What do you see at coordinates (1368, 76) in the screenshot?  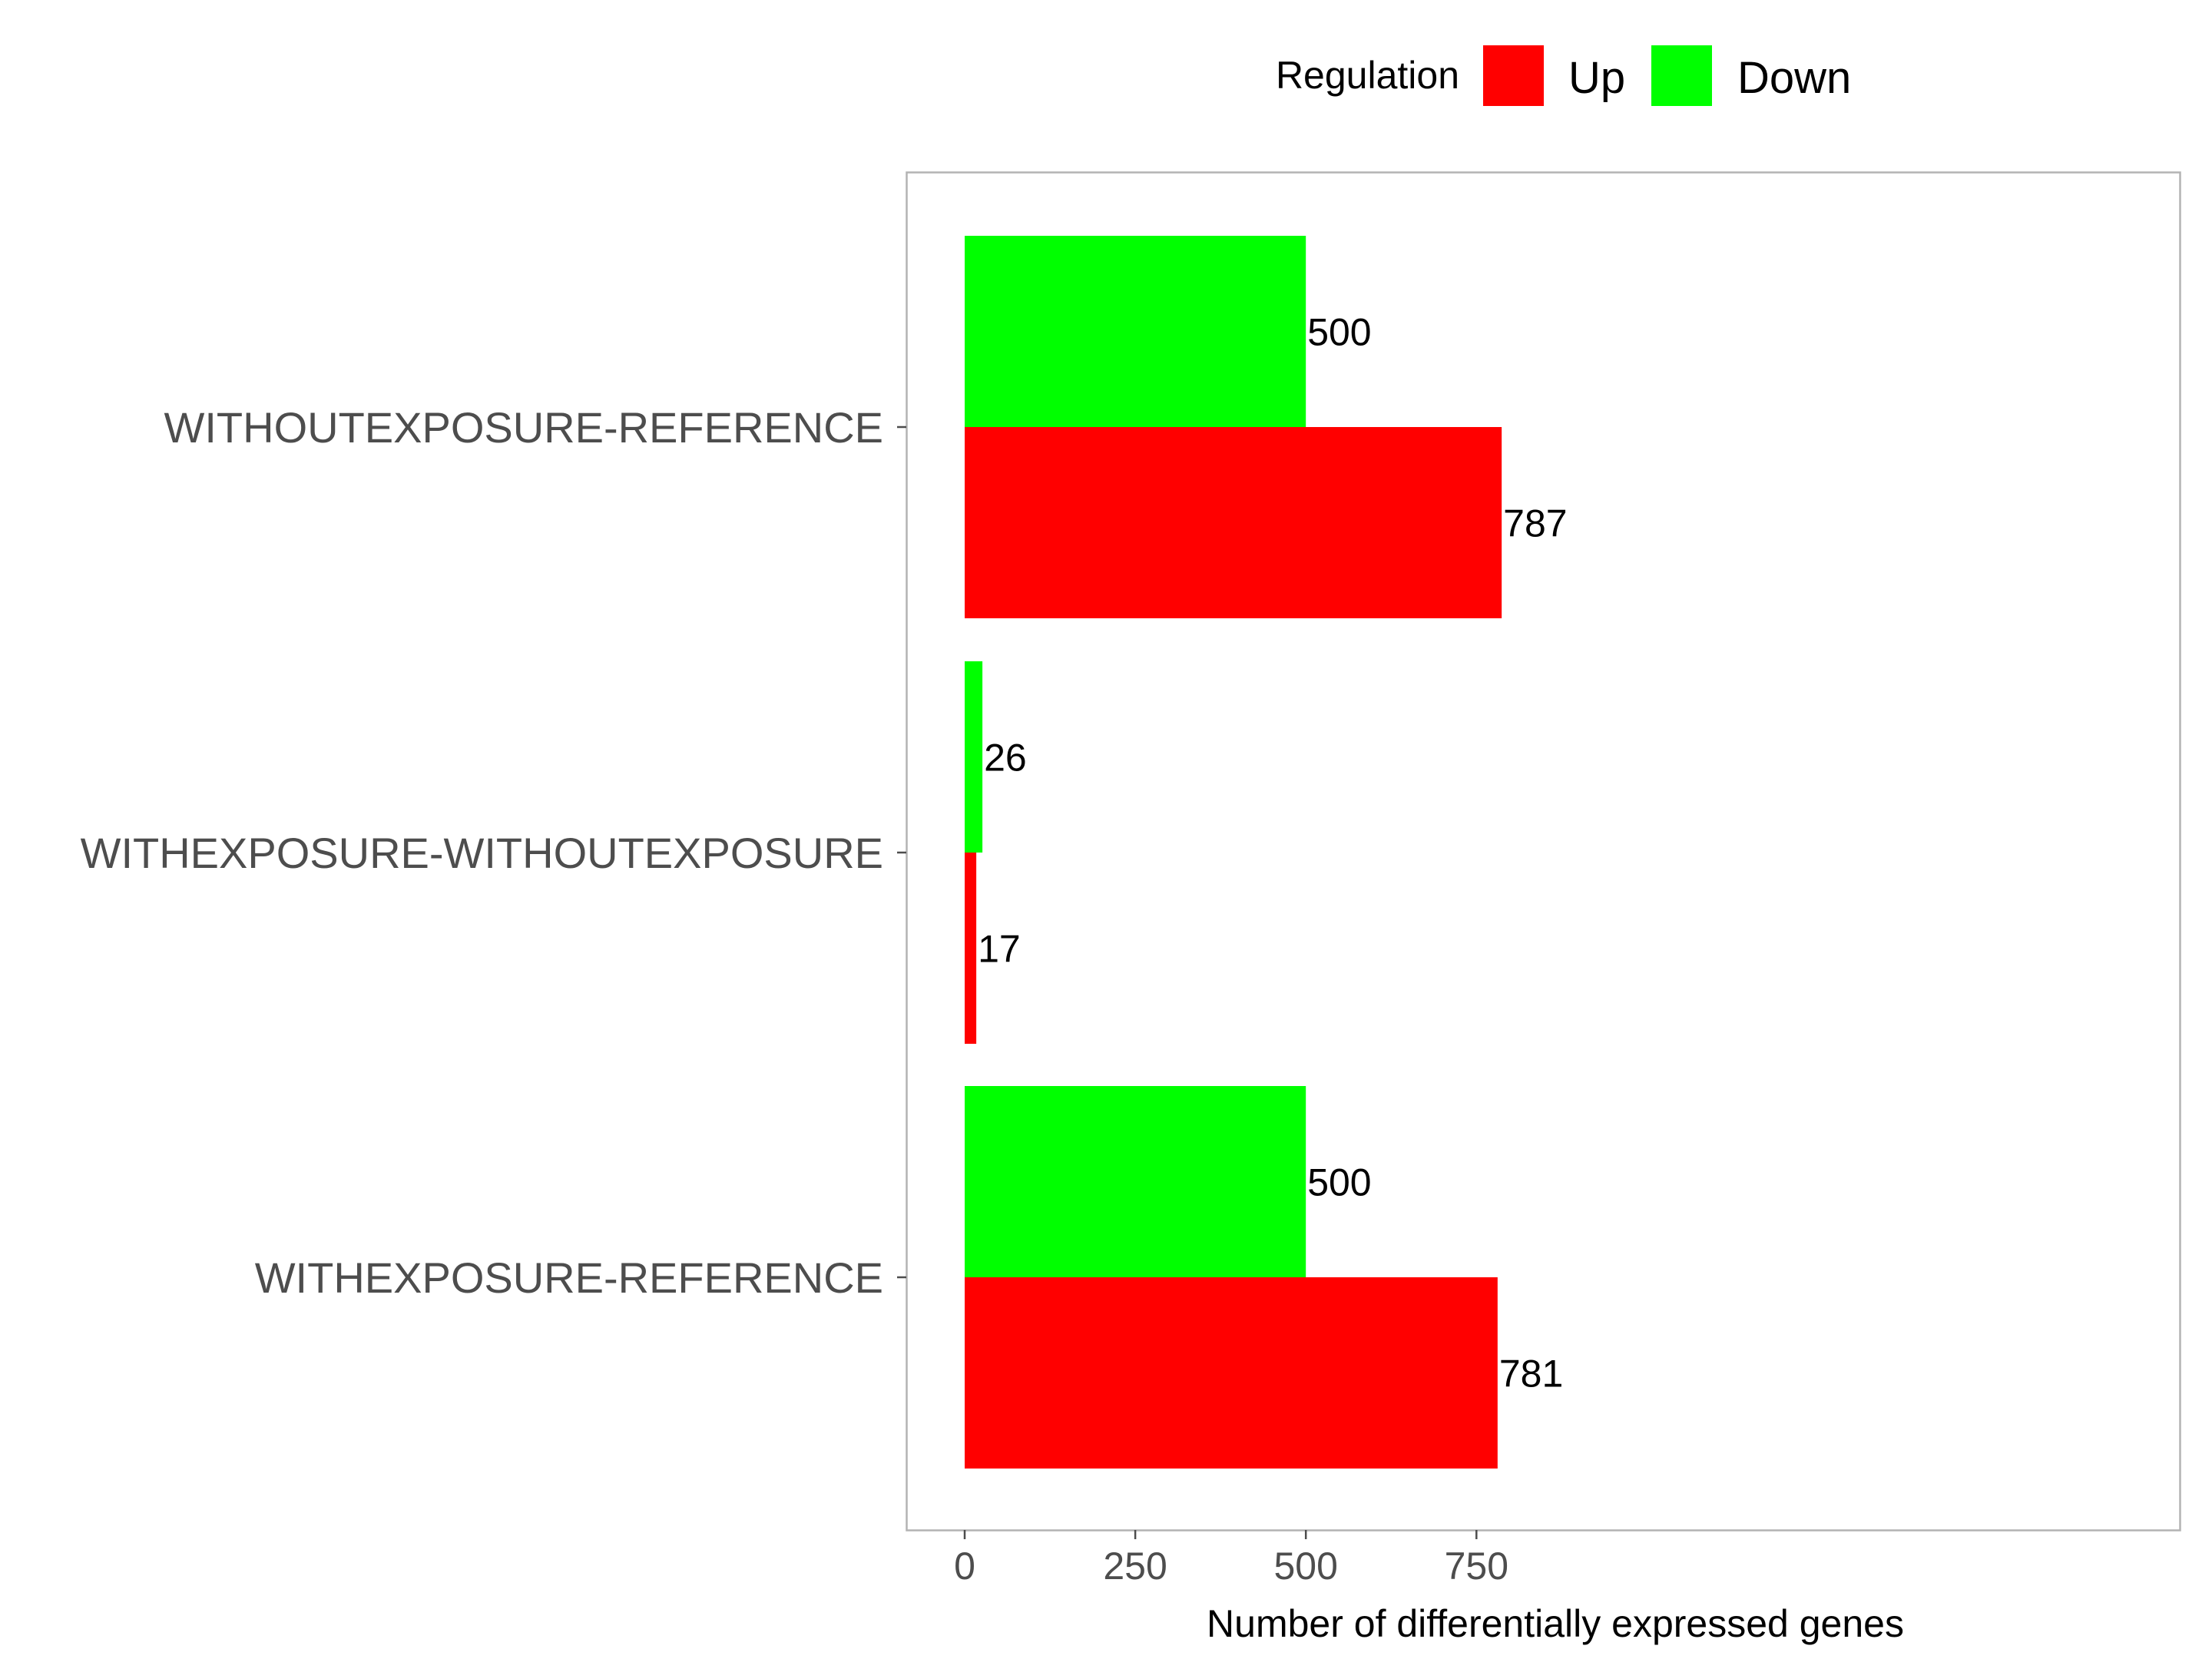 I see `legend-title: Regulation` at bounding box center [1368, 76].